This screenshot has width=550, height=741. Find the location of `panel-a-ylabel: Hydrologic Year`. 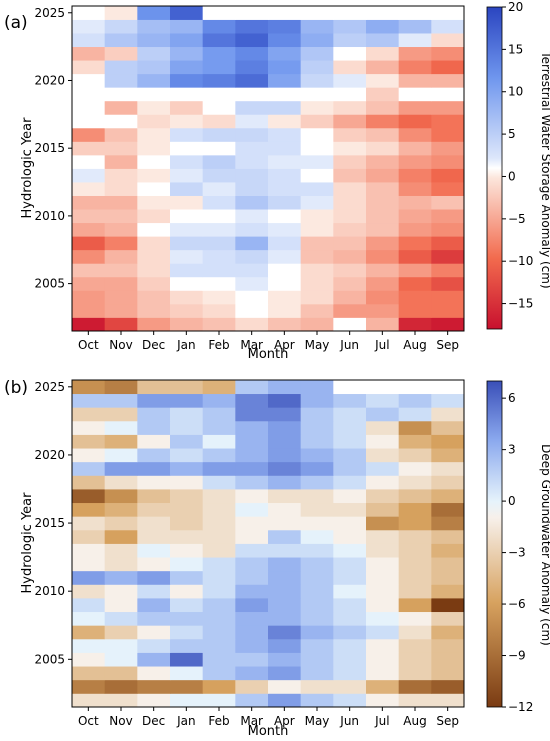

panel-a-ylabel: Hydrologic Year is located at coordinates (27, 168).